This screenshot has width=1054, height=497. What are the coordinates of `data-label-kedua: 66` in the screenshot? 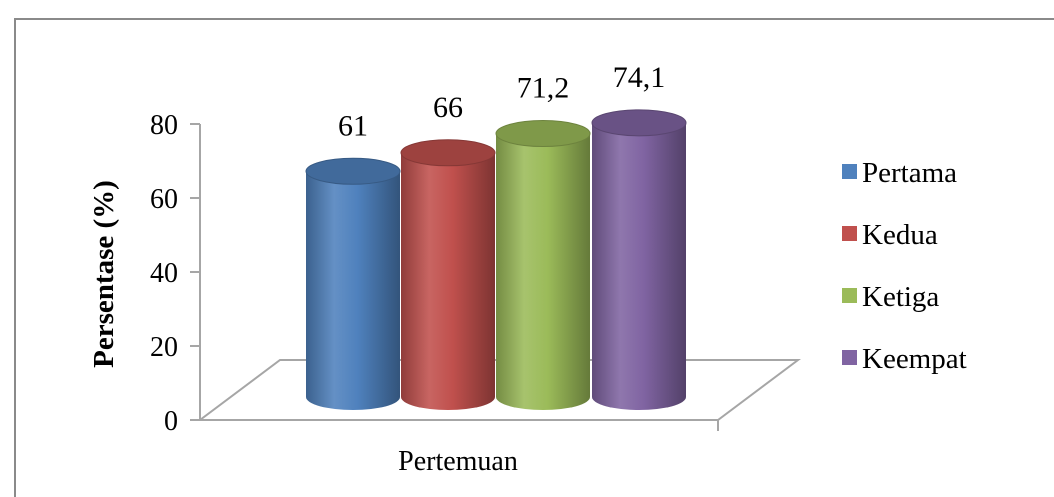 It's located at (448, 107).